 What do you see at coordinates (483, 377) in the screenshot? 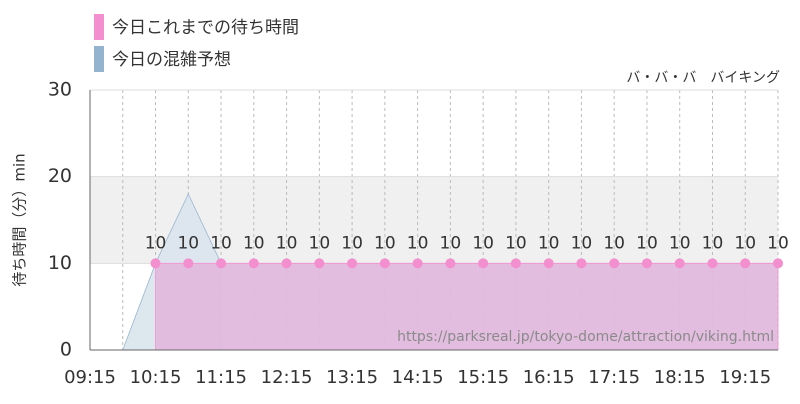
I see `x-tick-label: 15:15` at bounding box center [483, 377].